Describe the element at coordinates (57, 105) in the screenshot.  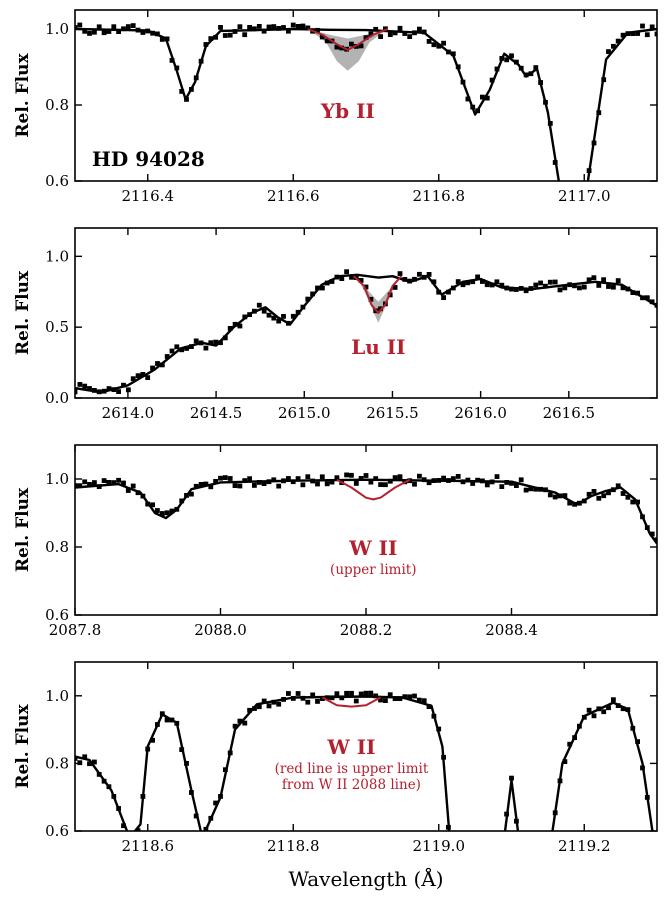
I see `y-tick-label: 0.8` at that location.